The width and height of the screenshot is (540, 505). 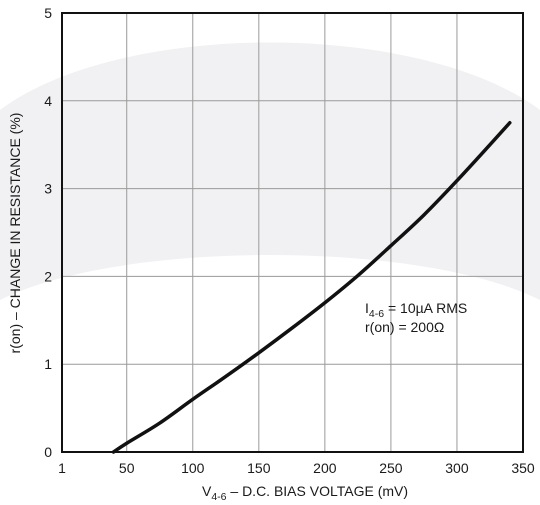 I want to click on y-tick-label: 3, so click(x=48, y=189).